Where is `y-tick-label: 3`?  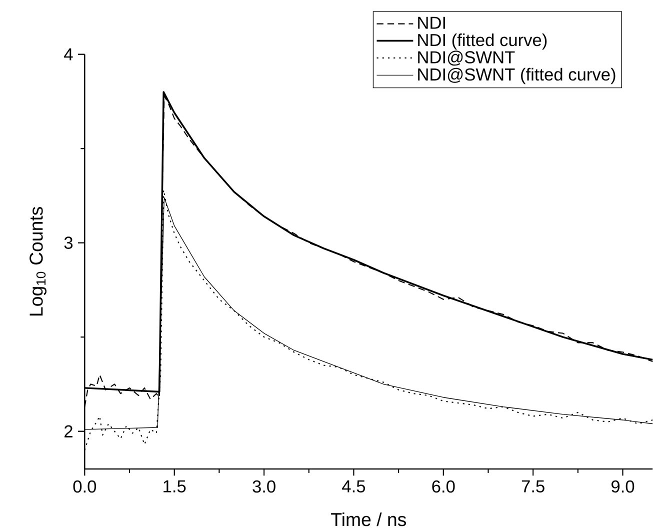
y-tick-label: 3 is located at coordinates (68, 242).